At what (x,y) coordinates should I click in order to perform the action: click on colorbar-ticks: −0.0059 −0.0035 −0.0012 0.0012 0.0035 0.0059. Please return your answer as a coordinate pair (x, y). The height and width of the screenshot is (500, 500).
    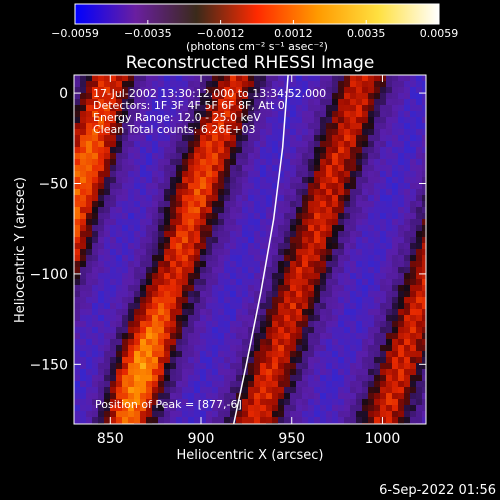
    Looking at the image, I should click on (254, 30).